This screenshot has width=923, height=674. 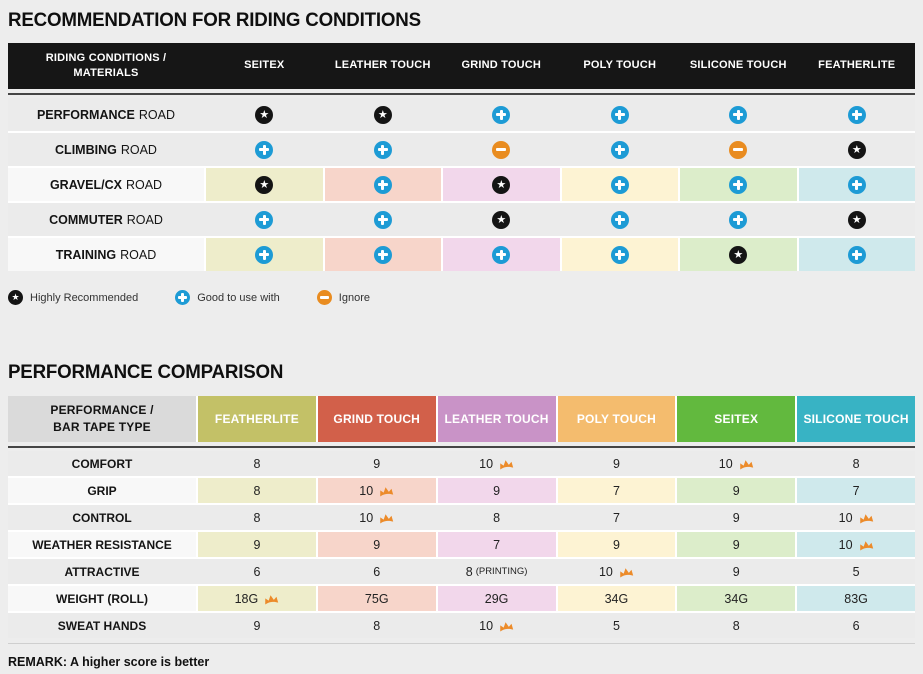 What do you see at coordinates (102, 490) in the screenshot?
I see `row-label-strong: GRIP` at bounding box center [102, 490].